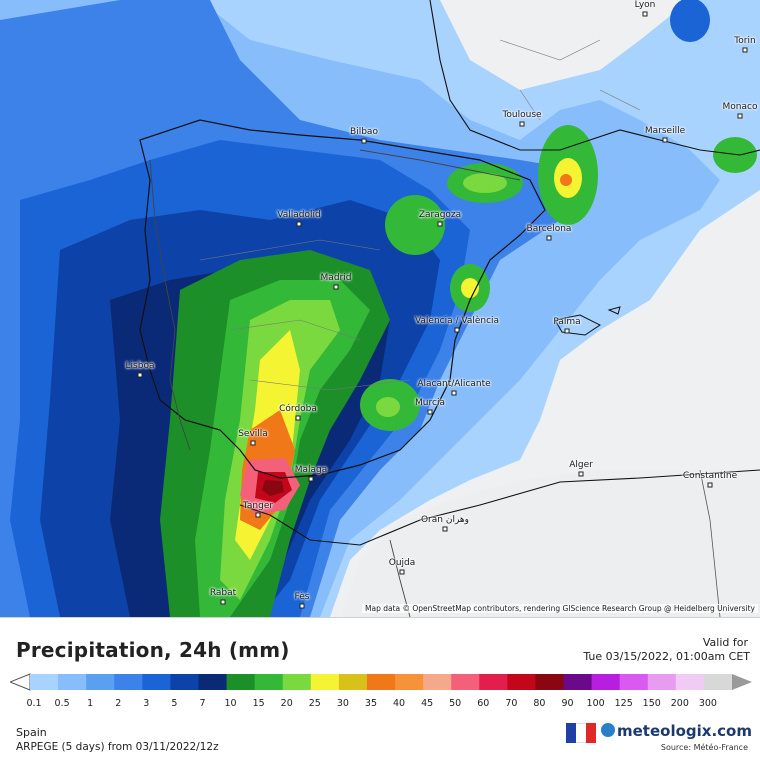 Image resolution: width=760 pixels, height=761 pixels. Describe the element at coordinates (140, 366) in the screenshot. I see `city-label: Lisboa` at that location.